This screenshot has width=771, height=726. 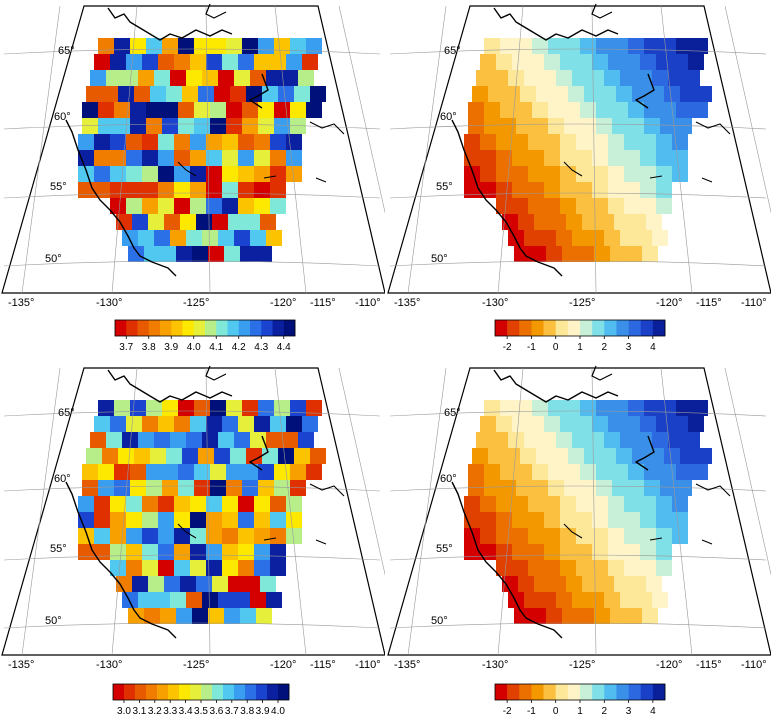 What do you see at coordinates (202, 150) in the screenshot?
I see `grid-cells` at bounding box center [202, 150].